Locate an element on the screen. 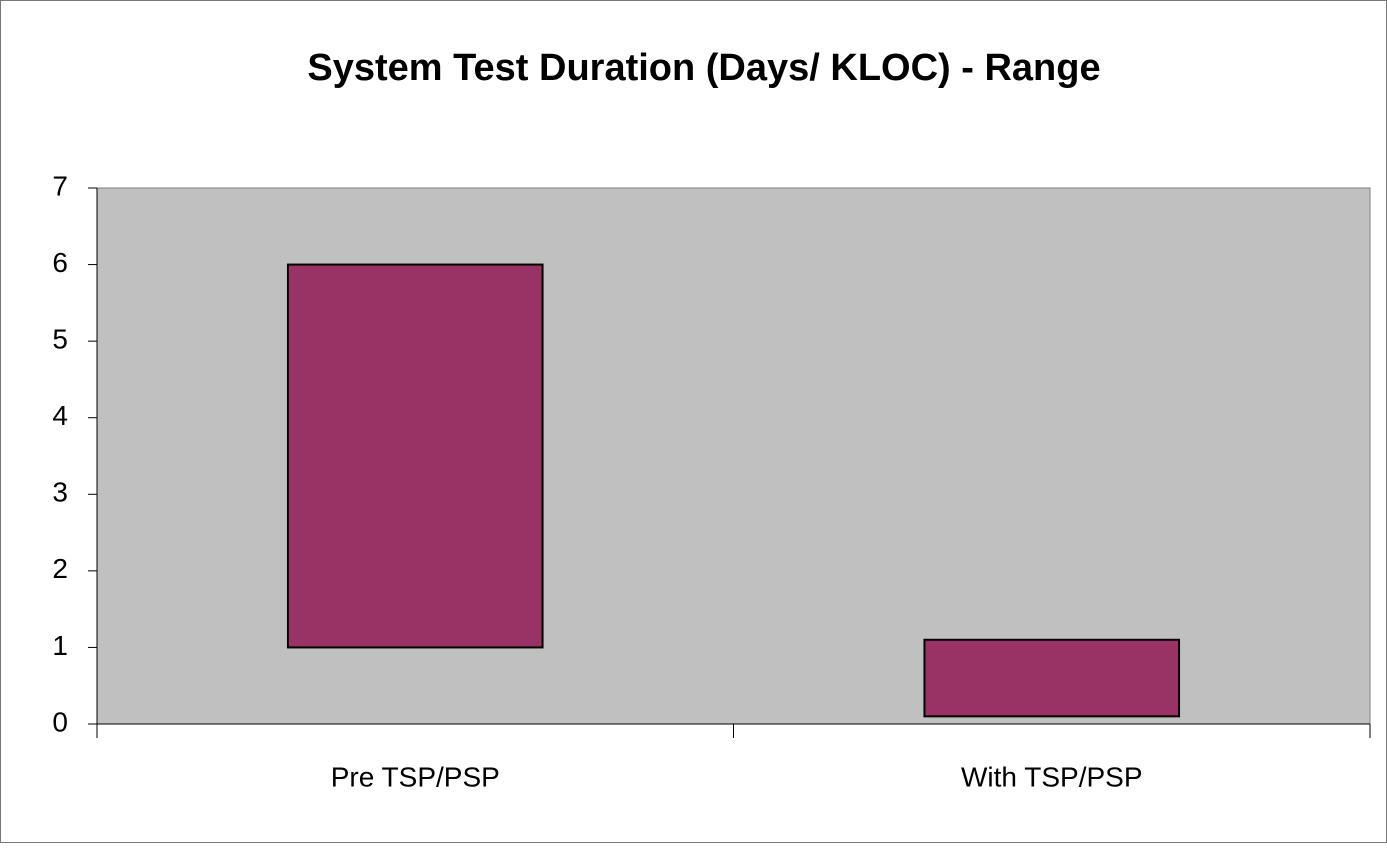 The image size is (1387, 848). y-tick-label: 0 is located at coordinates (60, 721).